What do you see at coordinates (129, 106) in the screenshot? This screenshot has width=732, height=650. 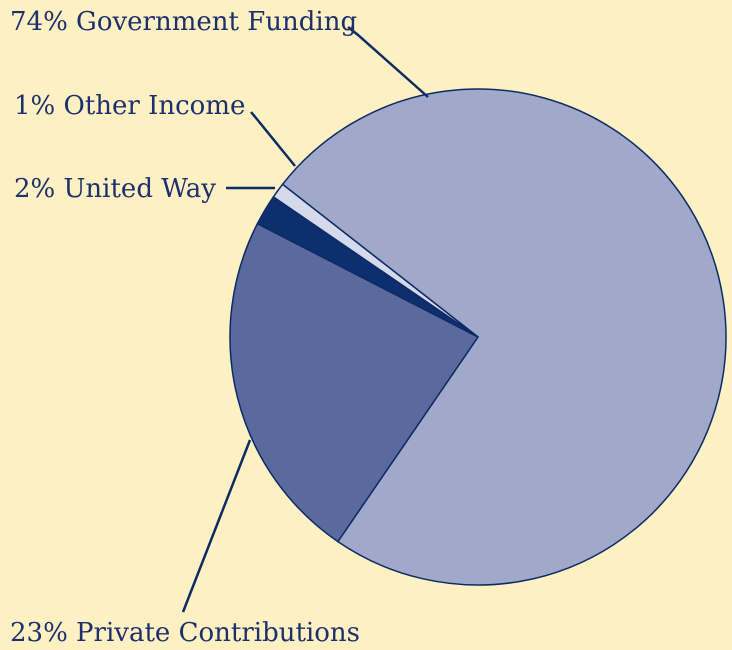 I see `slice-label-other-income: 1% Other Income` at bounding box center [129, 106].